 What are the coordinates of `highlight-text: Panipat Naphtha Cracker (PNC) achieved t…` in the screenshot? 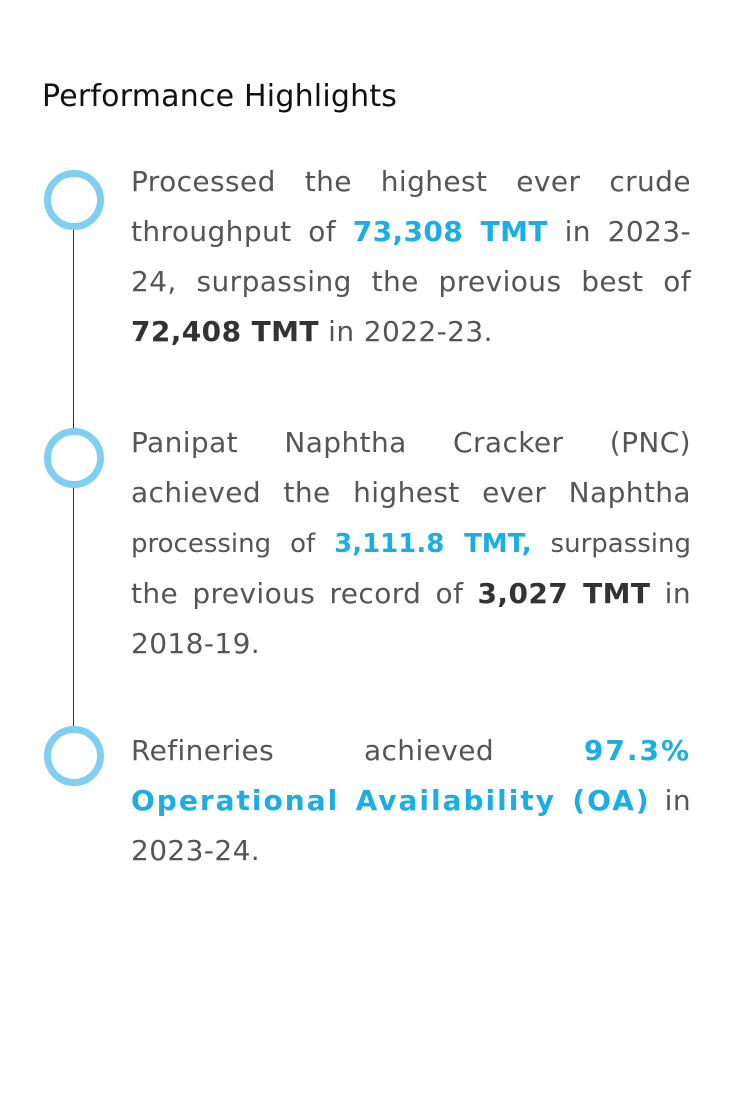 It's located at (411, 467).